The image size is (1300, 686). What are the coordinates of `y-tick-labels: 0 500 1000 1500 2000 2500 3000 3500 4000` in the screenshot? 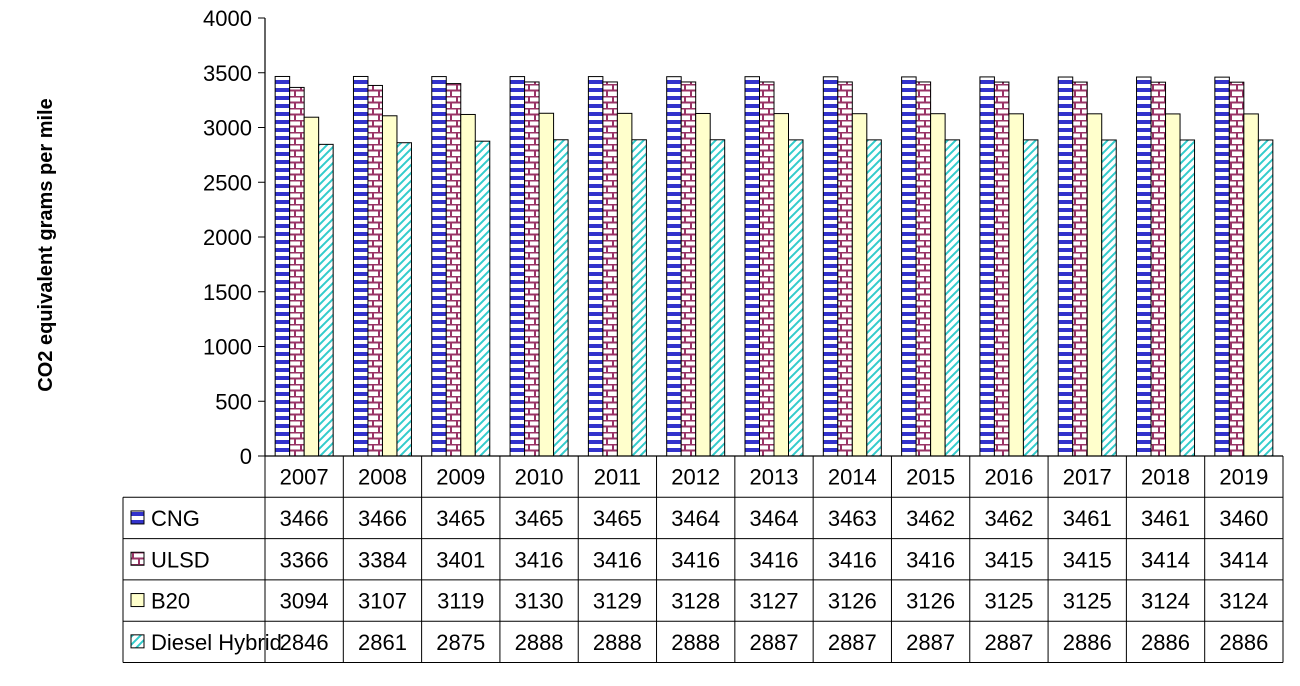 It's located at (227, 237).